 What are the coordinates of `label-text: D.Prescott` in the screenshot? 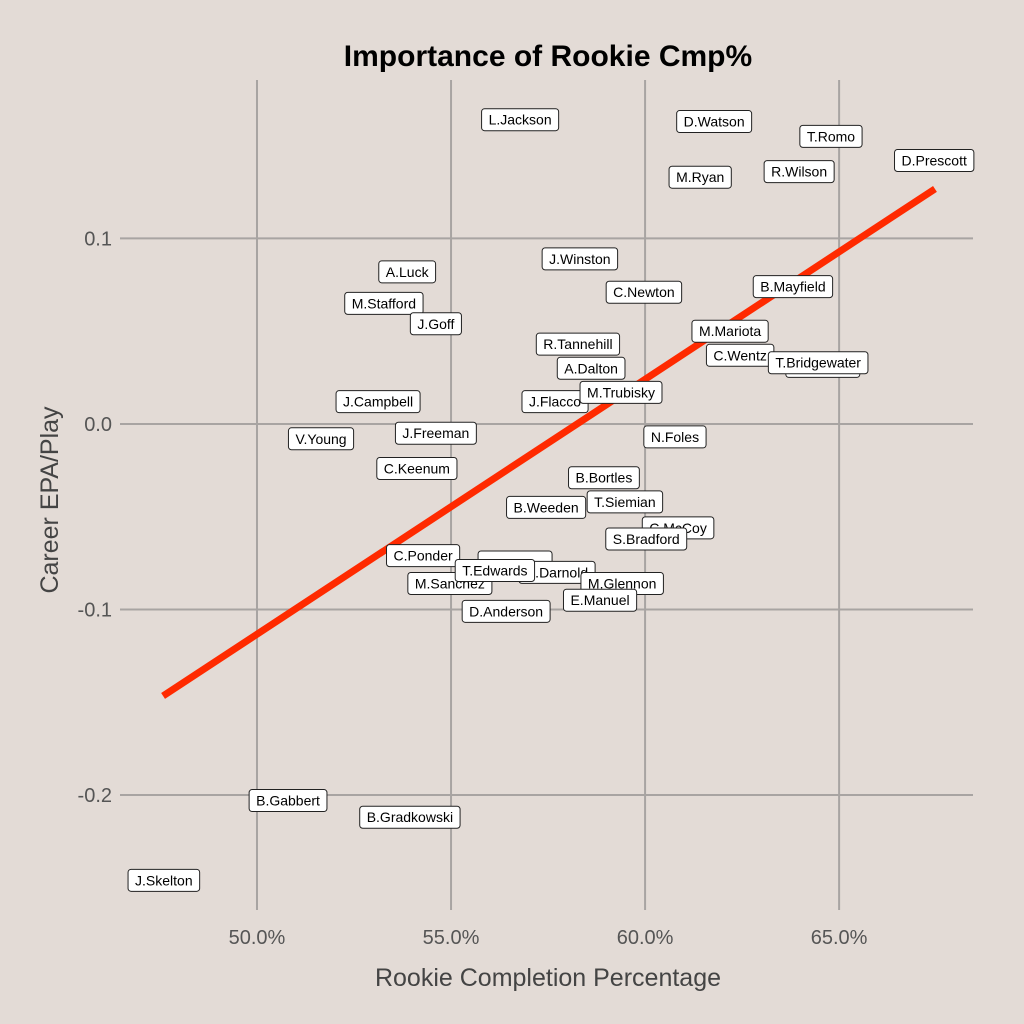 It's located at (934, 161).